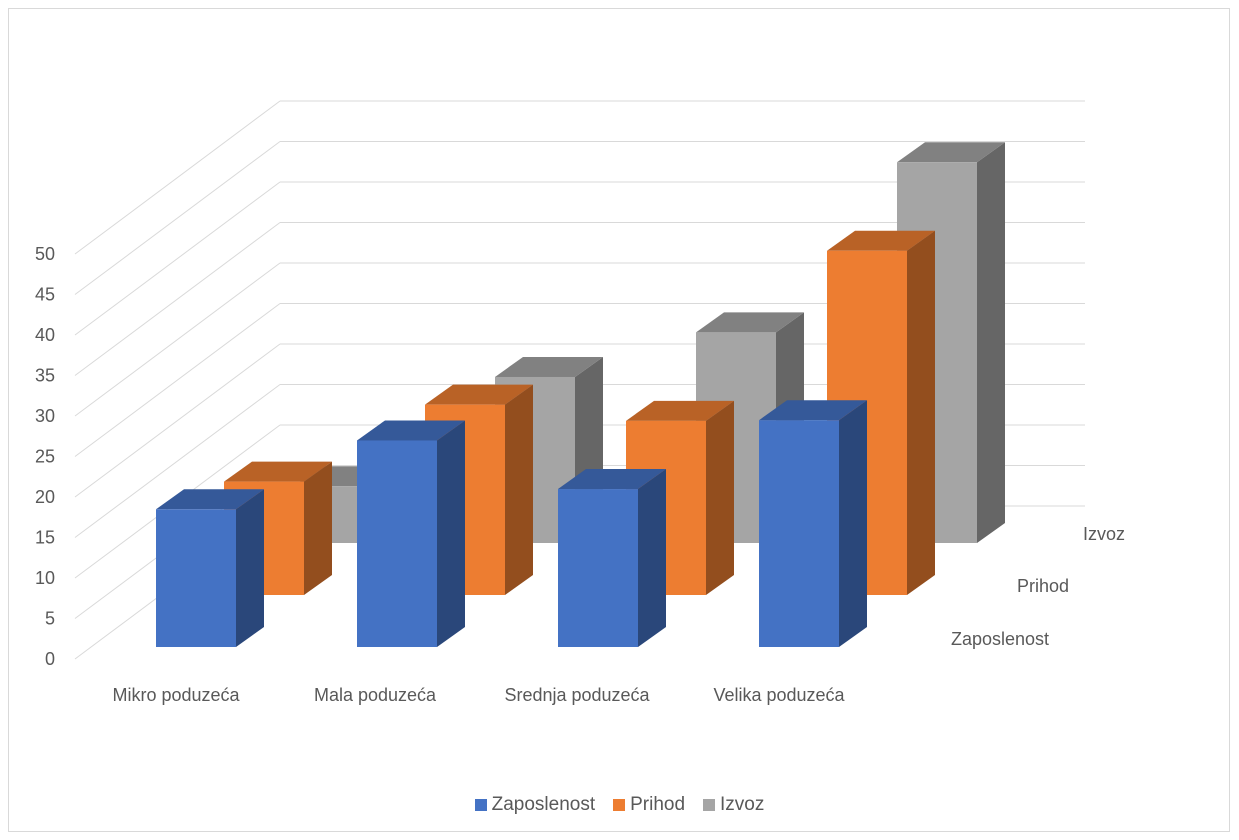 This screenshot has width=1239, height=840. What do you see at coordinates (543, 804) in the screenshot?
I see `legend-label: Zaposlenost` at bounding box center [543, 804].